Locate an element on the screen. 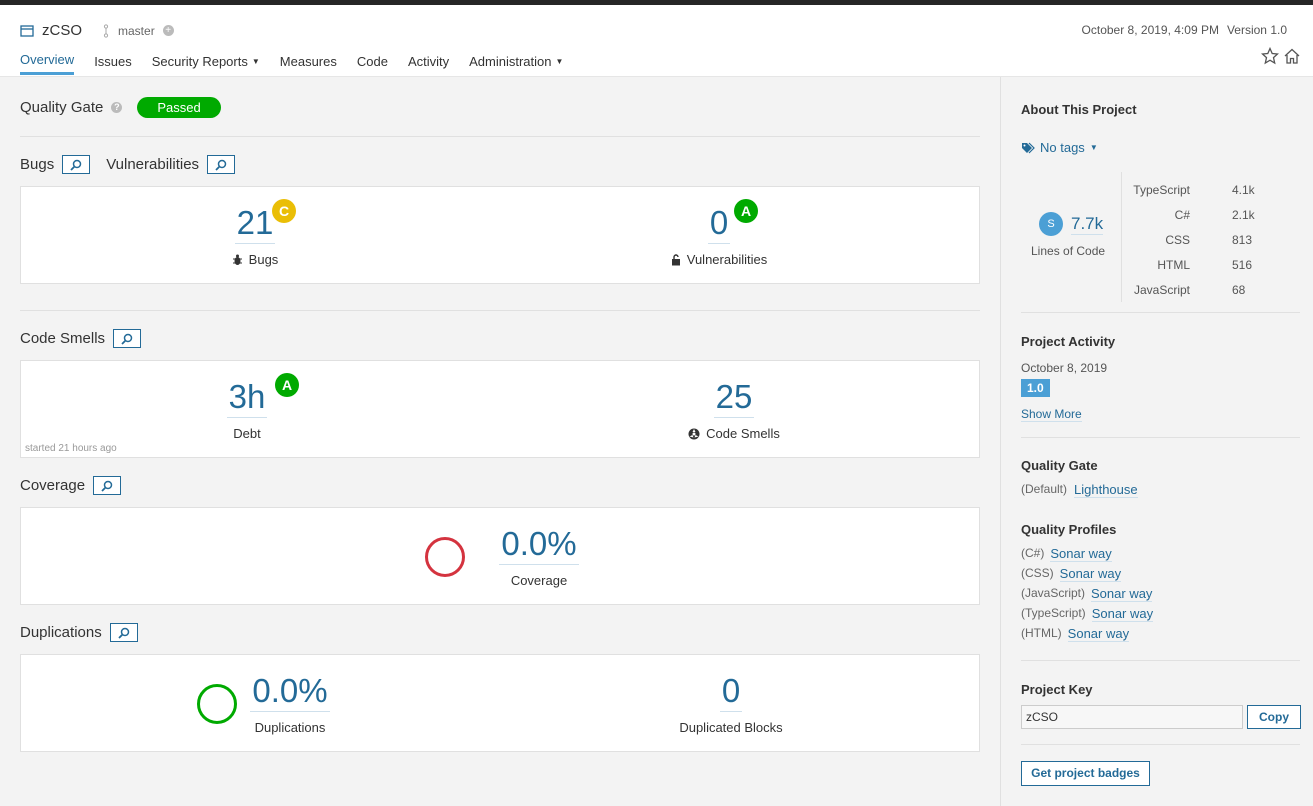 This screenshot has height=806, width=1313. language-name: JavaScript is located at coordinates (1161, 290).